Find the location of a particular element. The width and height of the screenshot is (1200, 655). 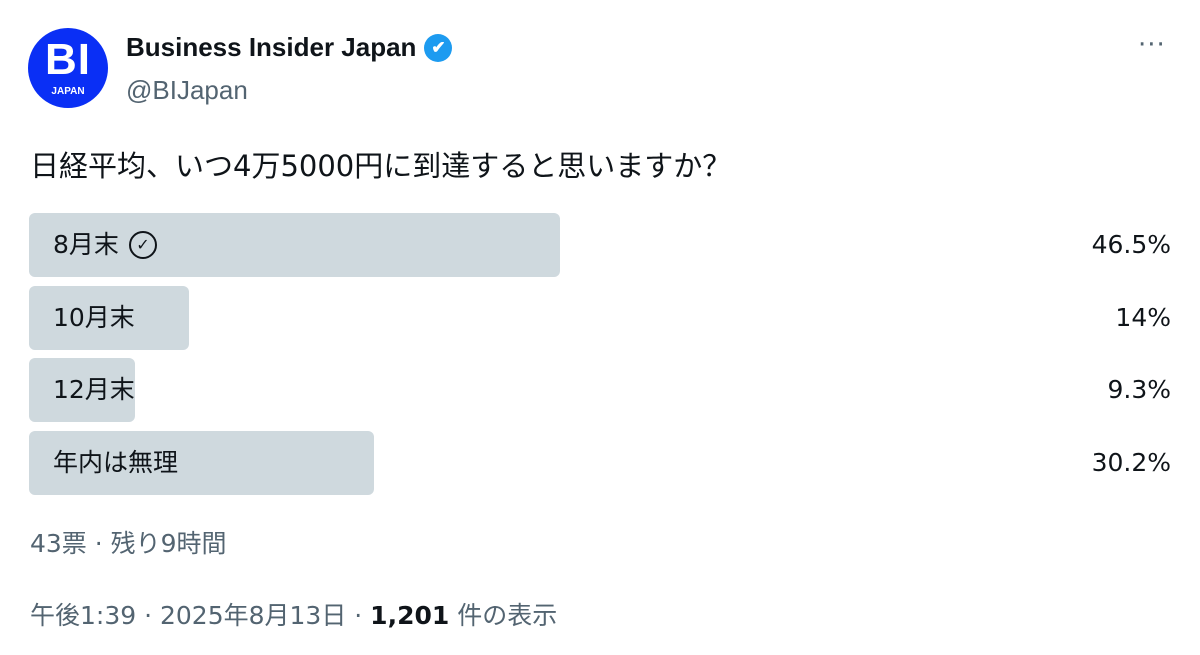

poll-option-text: 10月末 is located at coordinates (94, 317).